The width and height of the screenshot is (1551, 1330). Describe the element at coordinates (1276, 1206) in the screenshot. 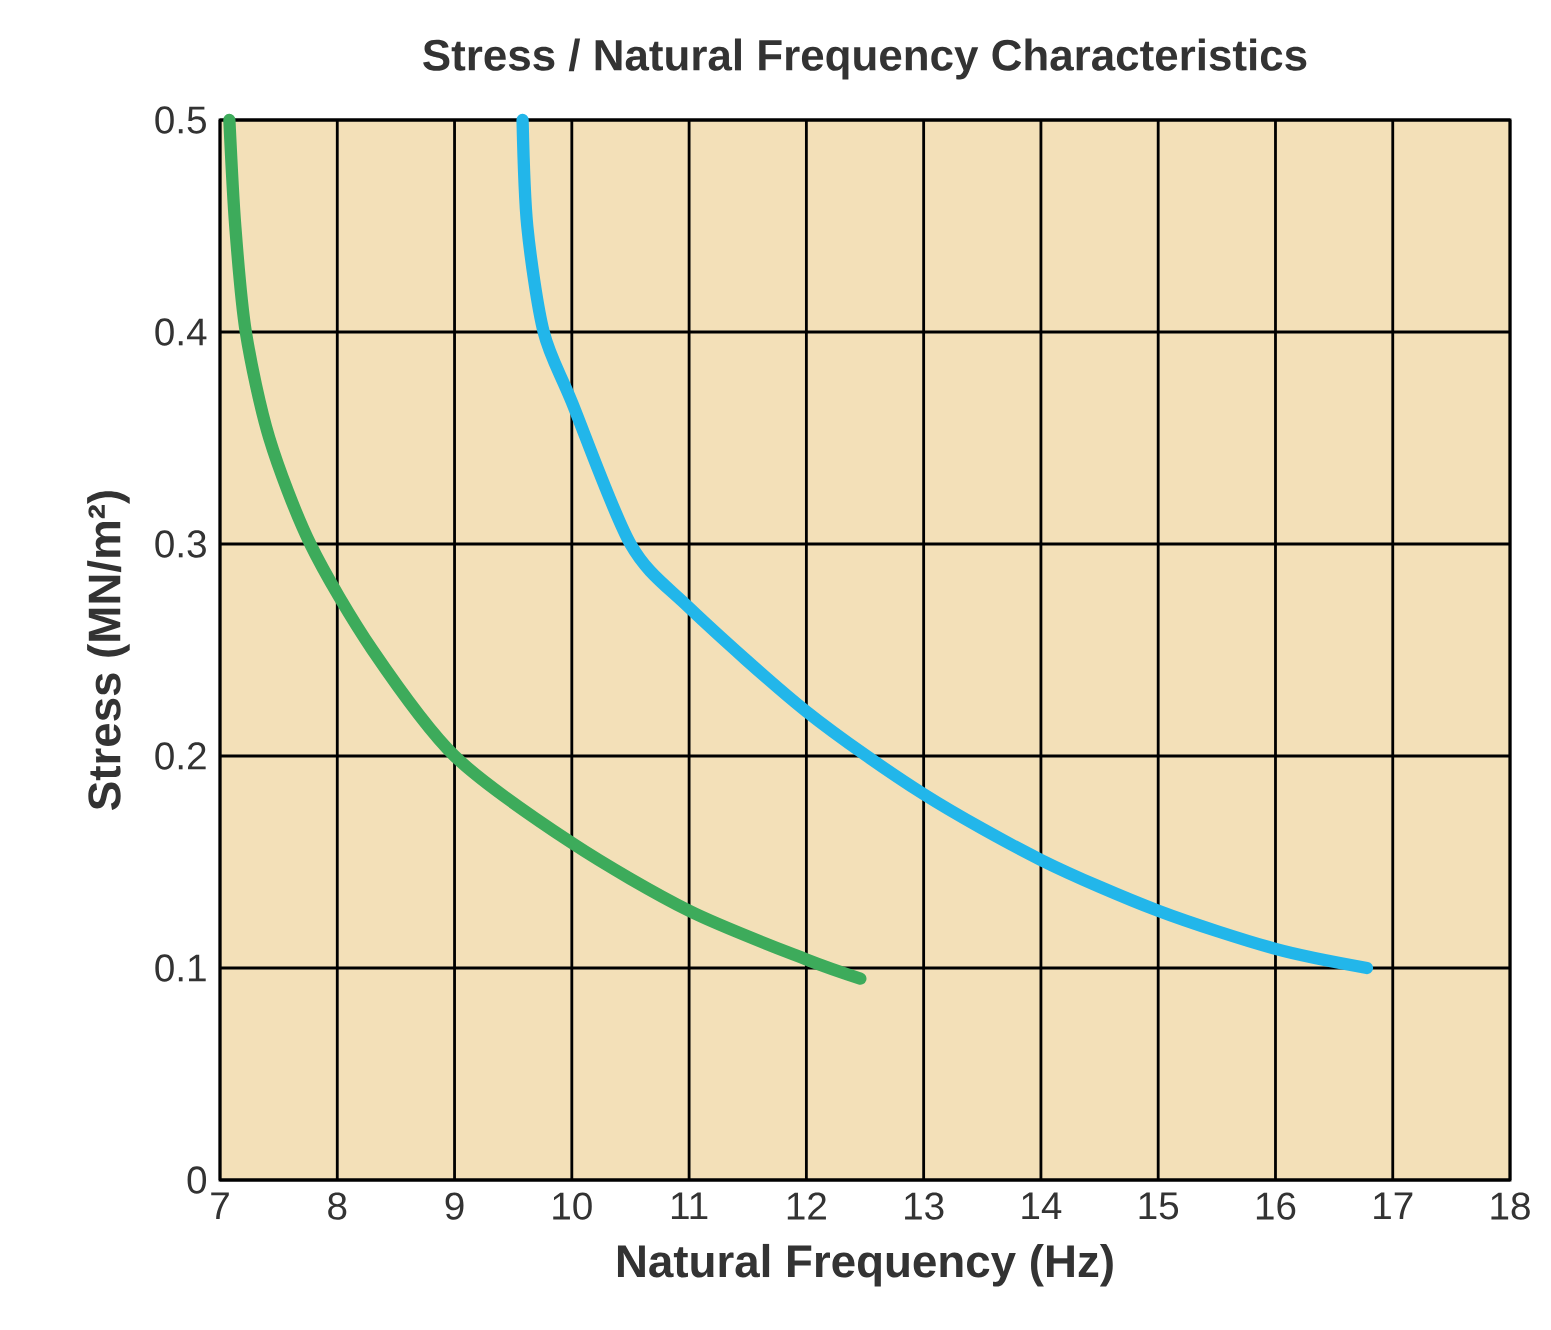

I see `x-tick-label: 16` at that location.